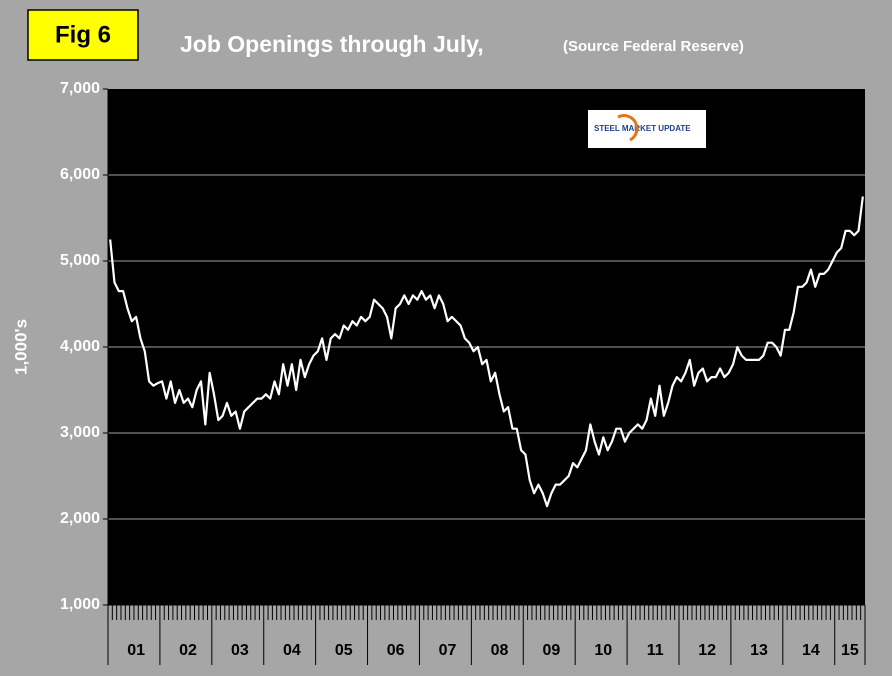 The image size is (892, 676). I want to click on x-tick-label: 08, so click(500, 650).